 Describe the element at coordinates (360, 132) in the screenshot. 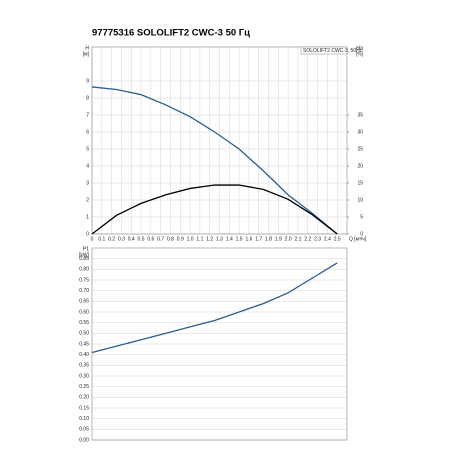

I see `y2-tick-label: 30` at that location.